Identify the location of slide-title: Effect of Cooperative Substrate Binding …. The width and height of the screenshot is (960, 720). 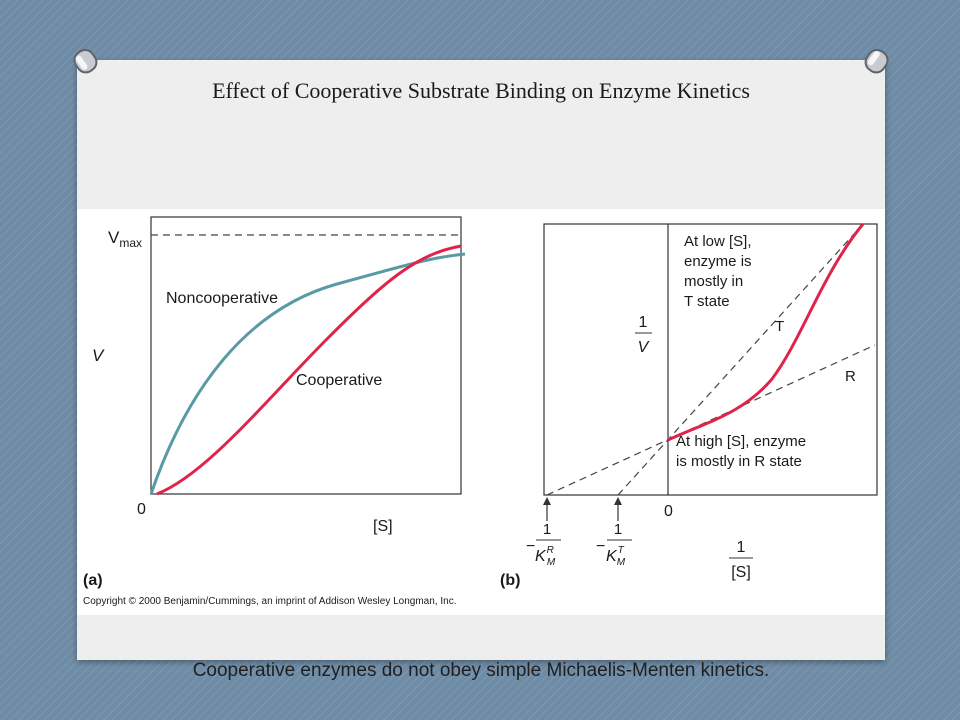
(481, 90).